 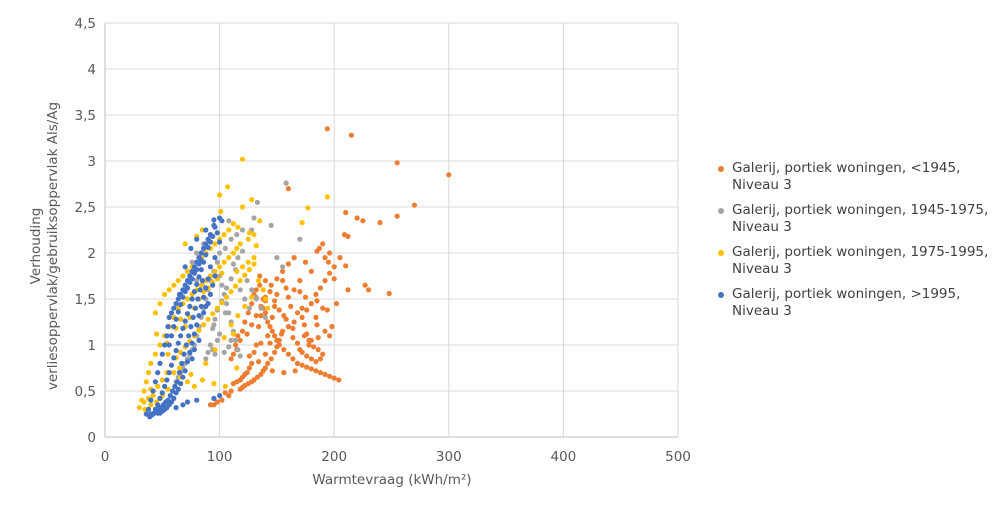 I want to click on y-tick-label: 3,5, so click(x=85, y=116).